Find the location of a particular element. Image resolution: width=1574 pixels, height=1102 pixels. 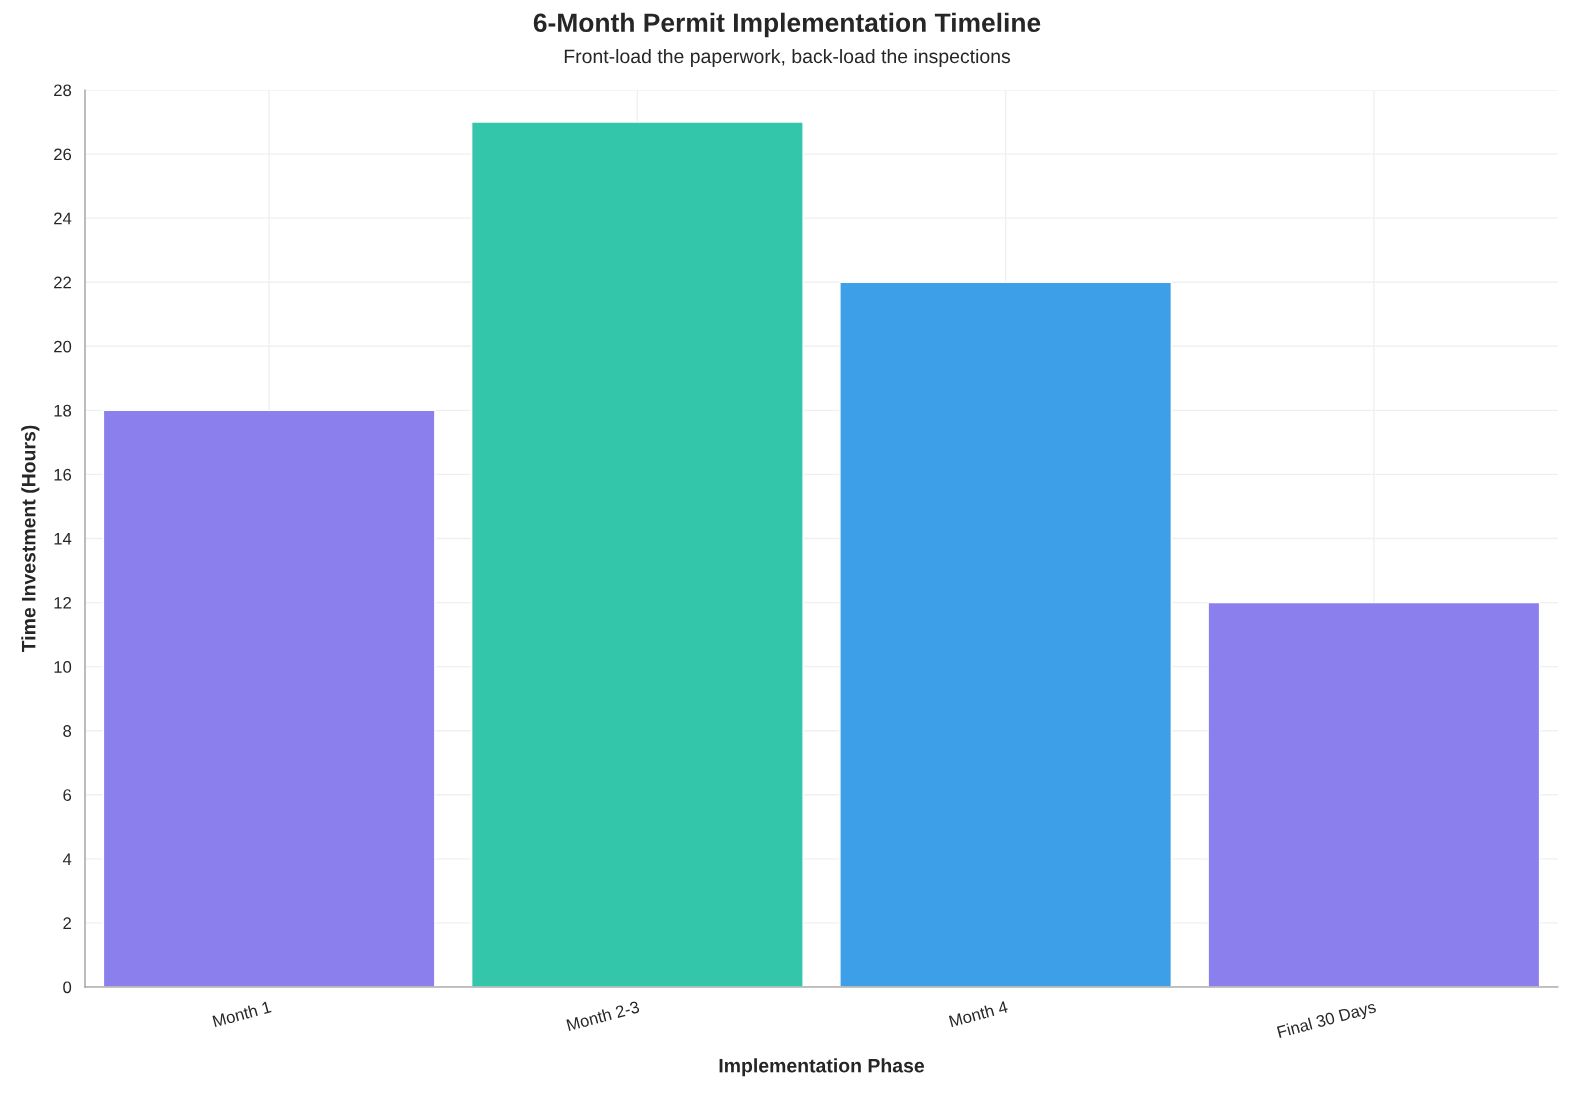

y-tick-label: 24 is located at coordinates (63, 218).